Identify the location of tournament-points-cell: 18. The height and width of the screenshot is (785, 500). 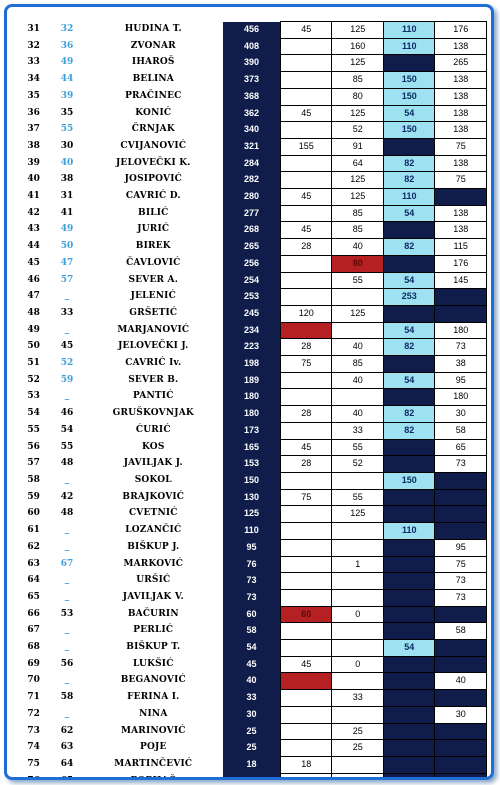
(306, 774).